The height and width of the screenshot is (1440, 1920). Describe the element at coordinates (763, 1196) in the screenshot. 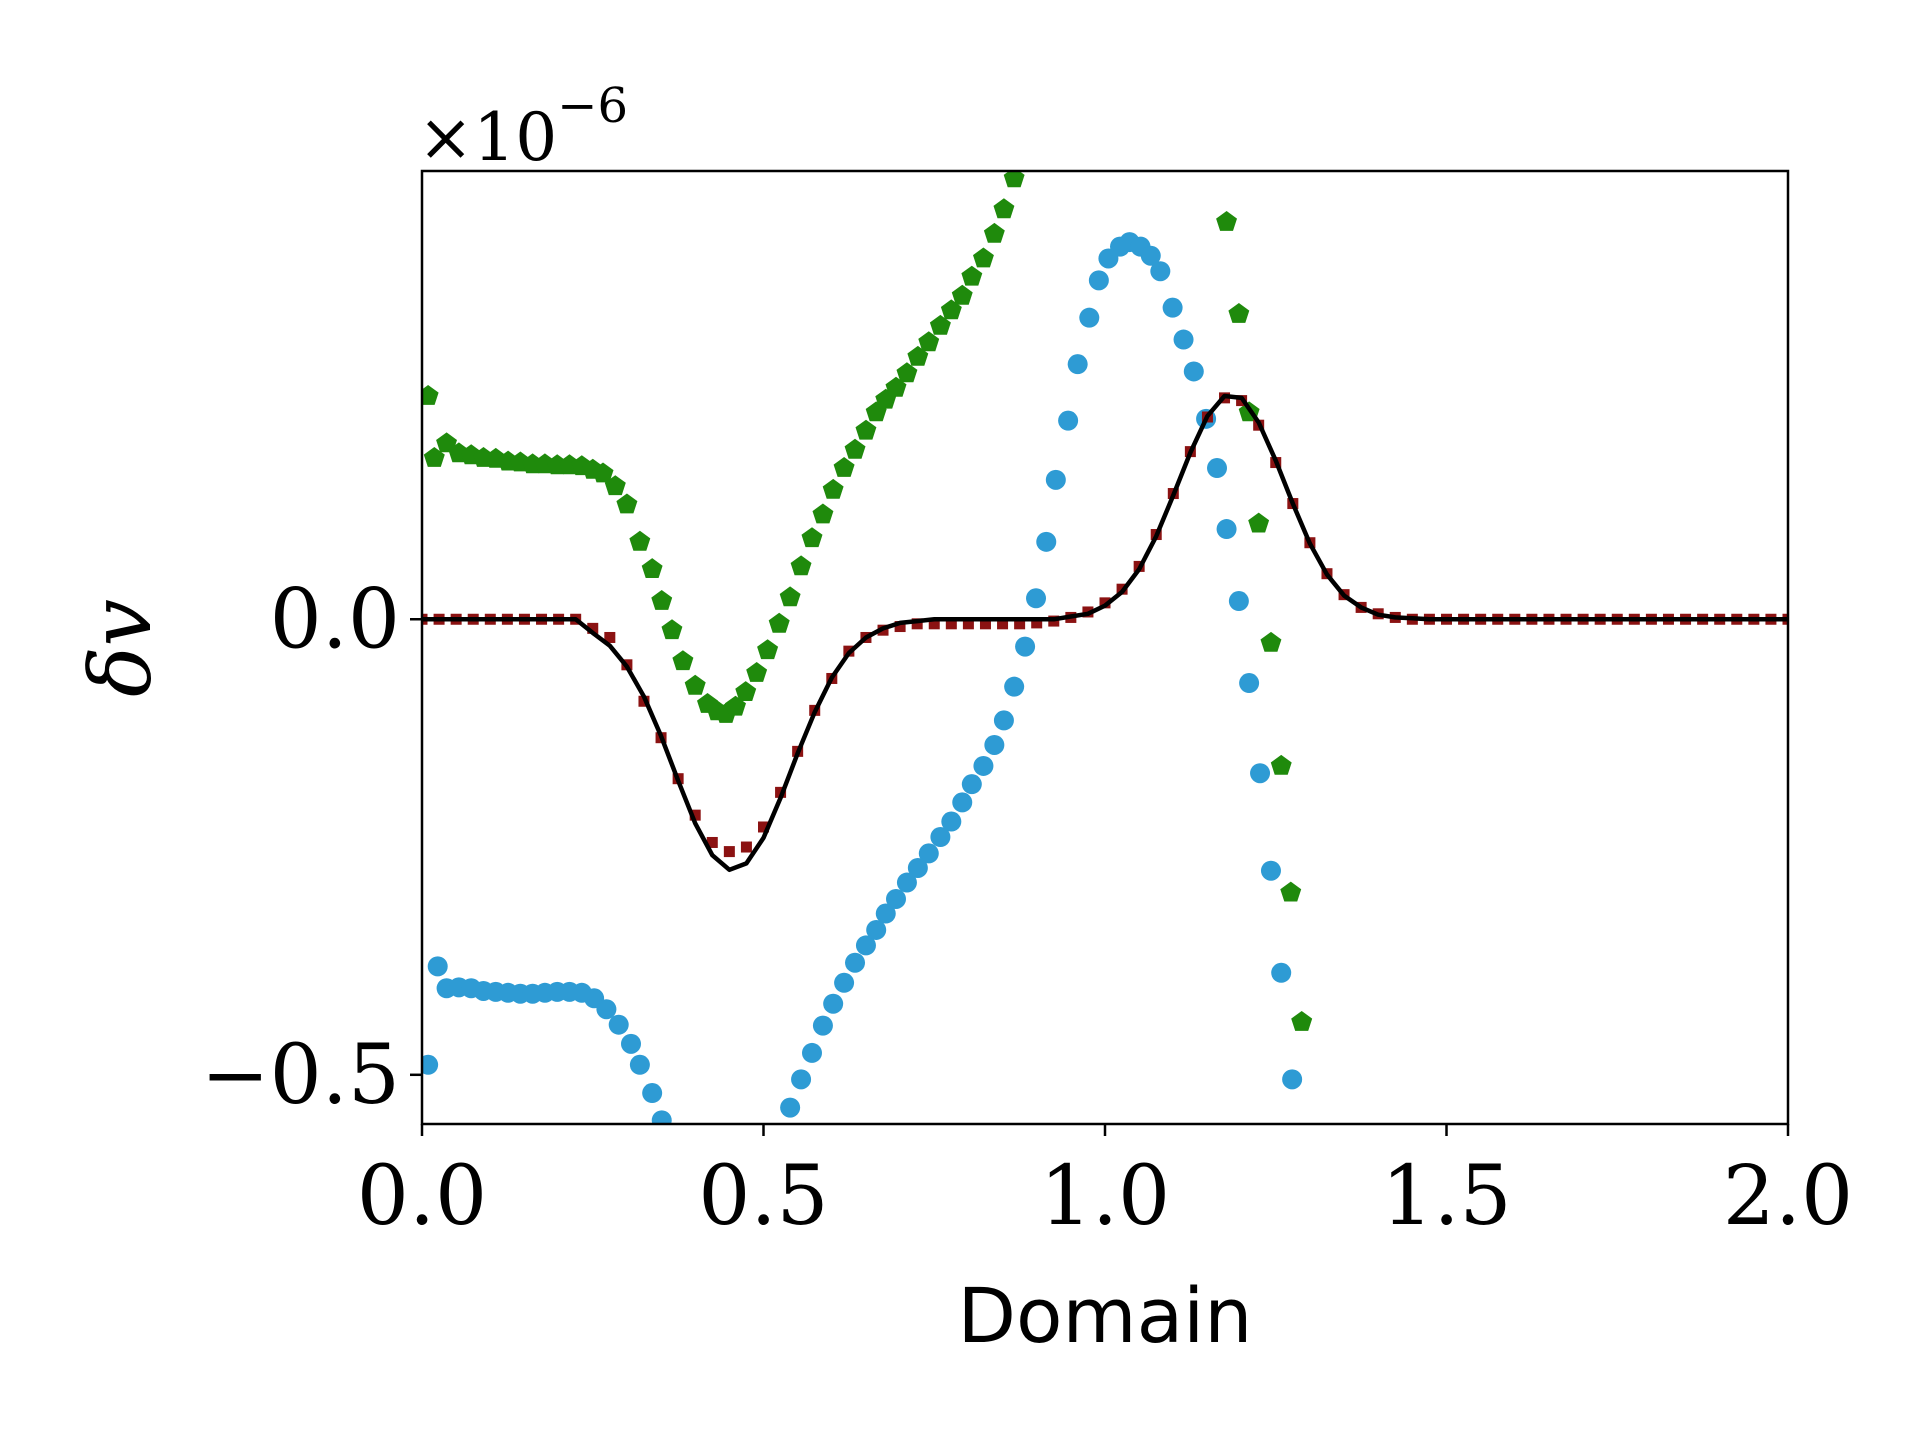

I see `x-tick-label: 0.5` at that location.